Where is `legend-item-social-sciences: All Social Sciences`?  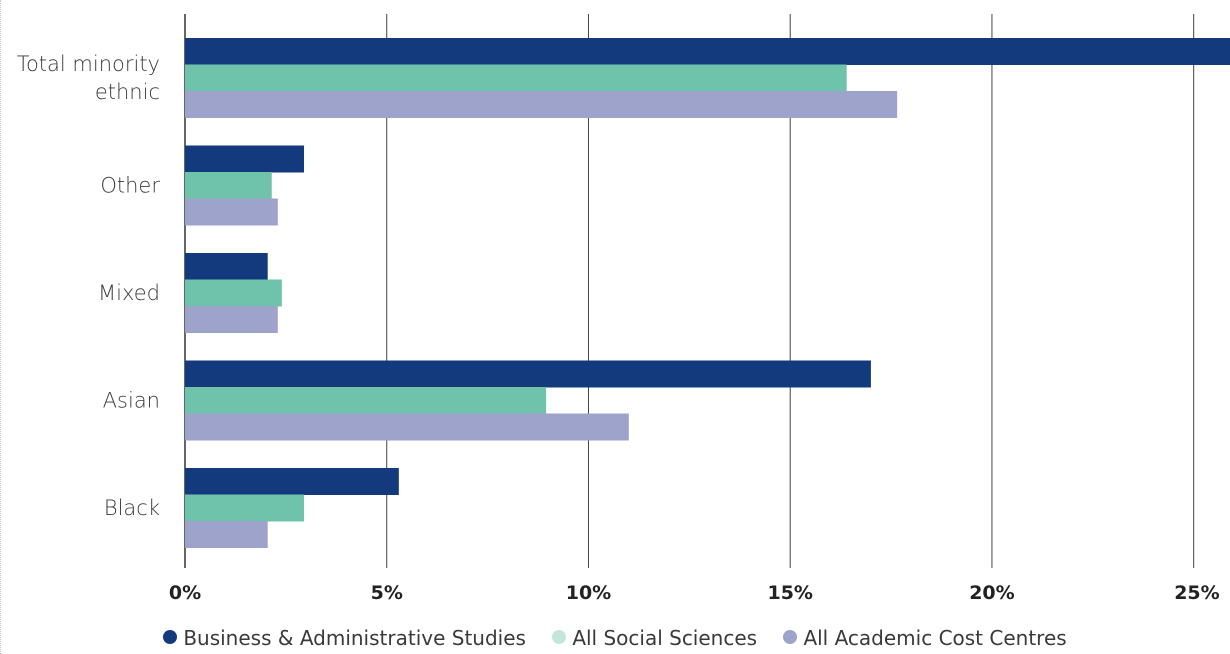 legend-item-social-sciences: All Social Sciences is located at coordinates (654, 638).